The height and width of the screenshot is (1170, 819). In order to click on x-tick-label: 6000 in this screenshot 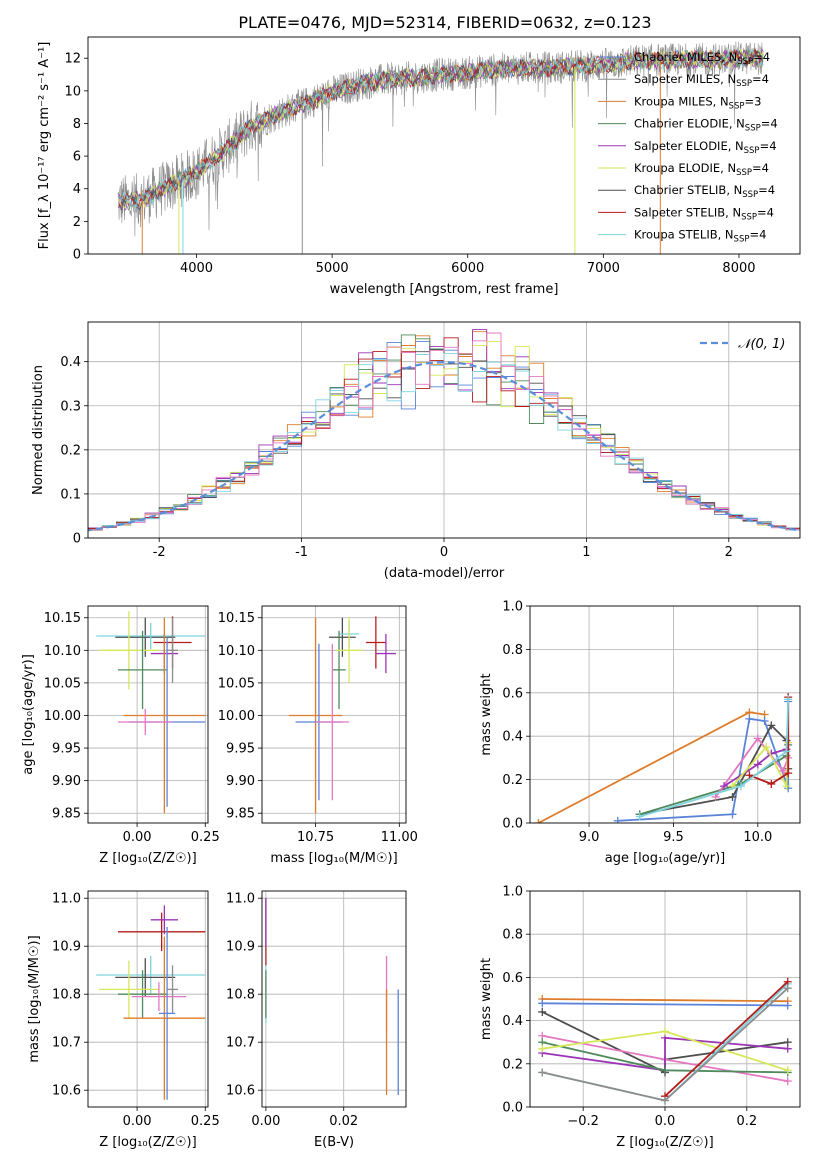, I will do `click(467, 268)`.